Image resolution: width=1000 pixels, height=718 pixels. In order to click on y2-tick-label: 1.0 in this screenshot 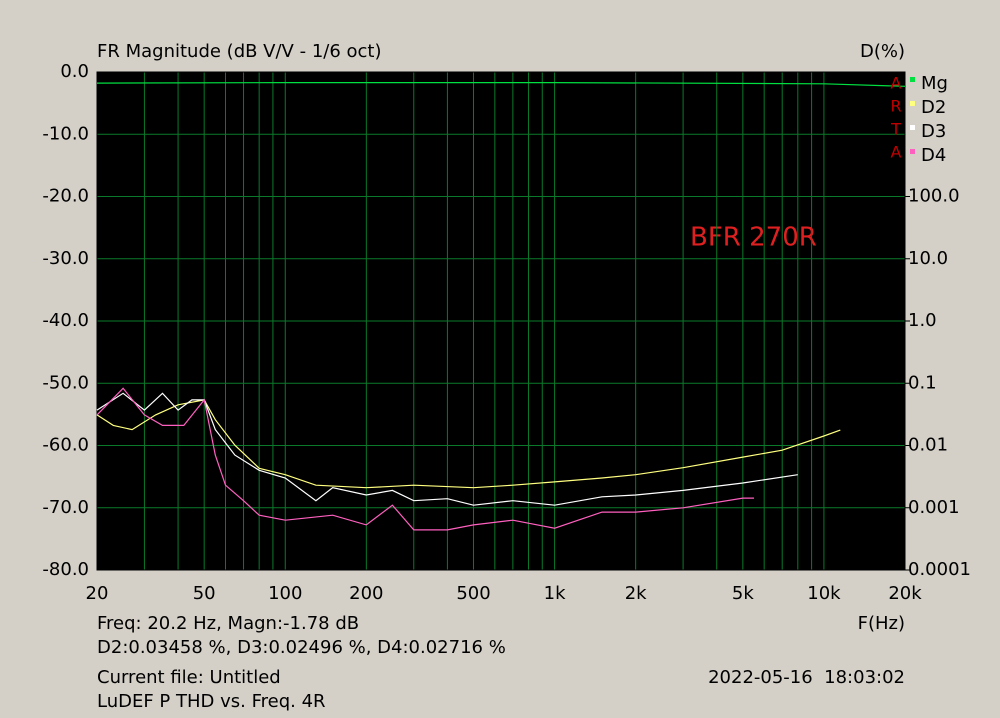, I will do `click(922, 320)`.